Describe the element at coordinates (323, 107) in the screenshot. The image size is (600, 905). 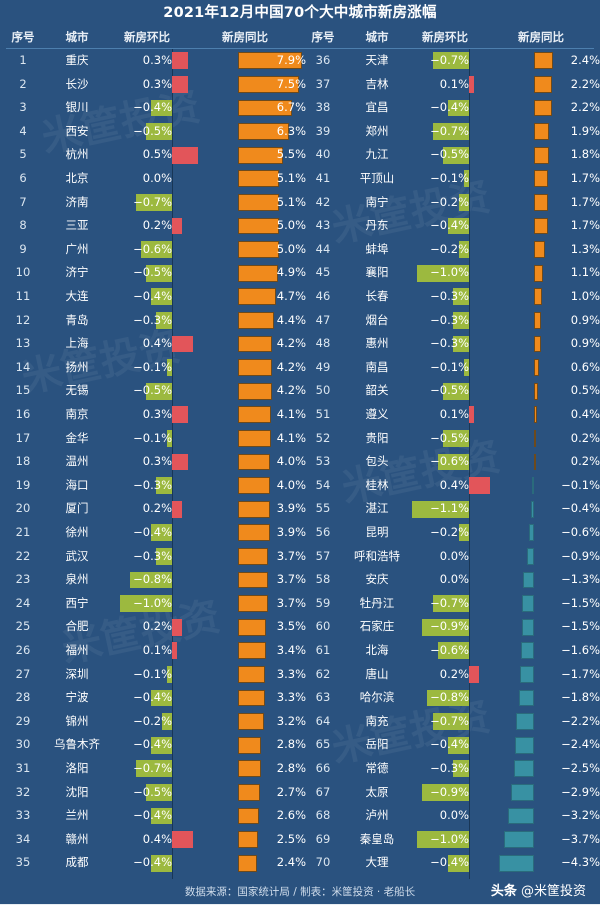
I see `row-index: 38` at that location.